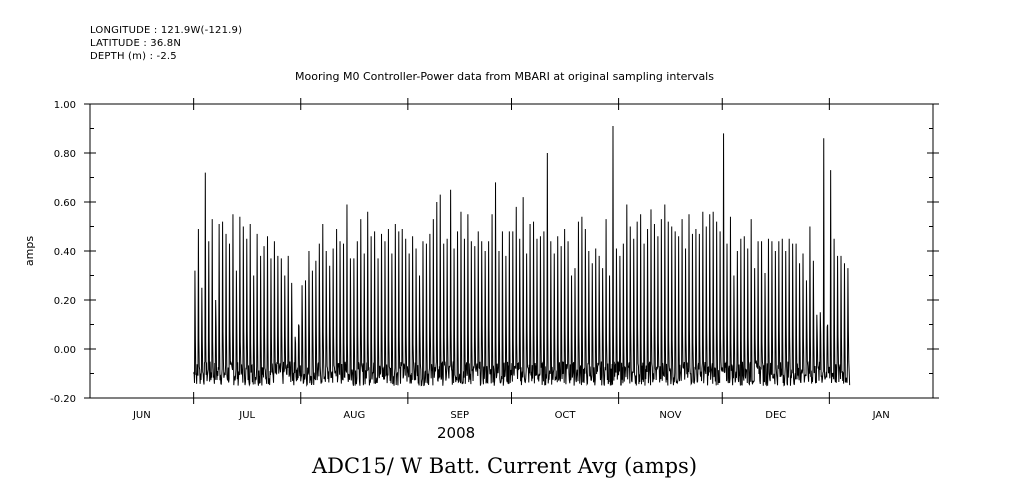 The width and height of the screenshot is (1009, 504). What do you see at coordinates (65, 350) in the screenshot?
I see `y-tick-label: 0.00` at bounding box center [65, 350].